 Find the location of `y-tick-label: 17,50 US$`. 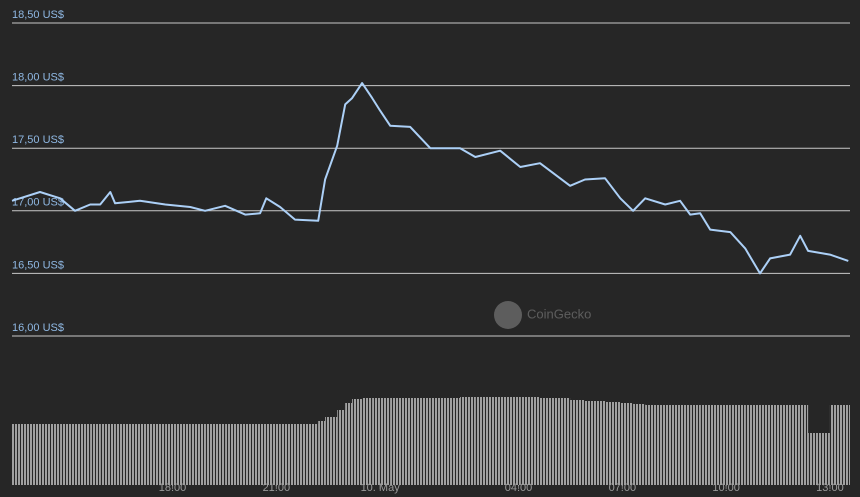

y-tick-label: 17,50 US$ is located at coordinates (38, 140).